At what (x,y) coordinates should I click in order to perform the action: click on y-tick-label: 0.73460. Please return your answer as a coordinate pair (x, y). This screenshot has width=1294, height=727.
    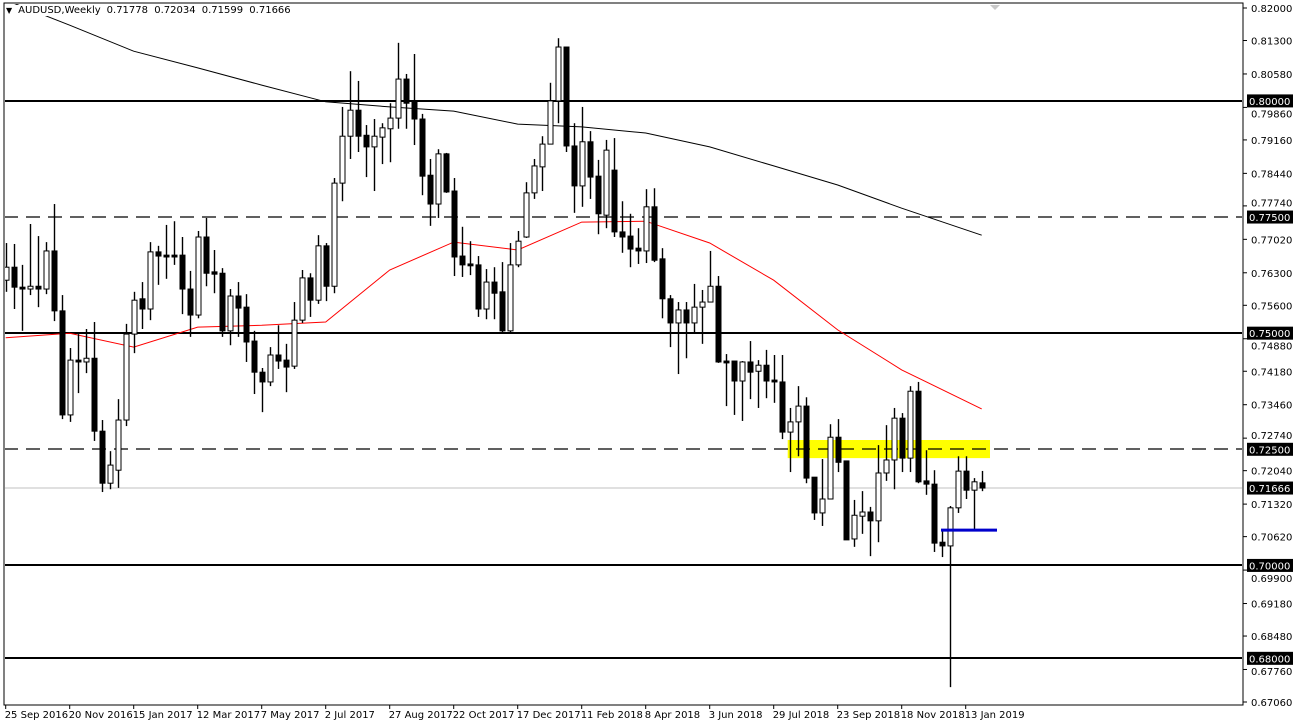
    Looking at the image, I should click on (1271, 406).